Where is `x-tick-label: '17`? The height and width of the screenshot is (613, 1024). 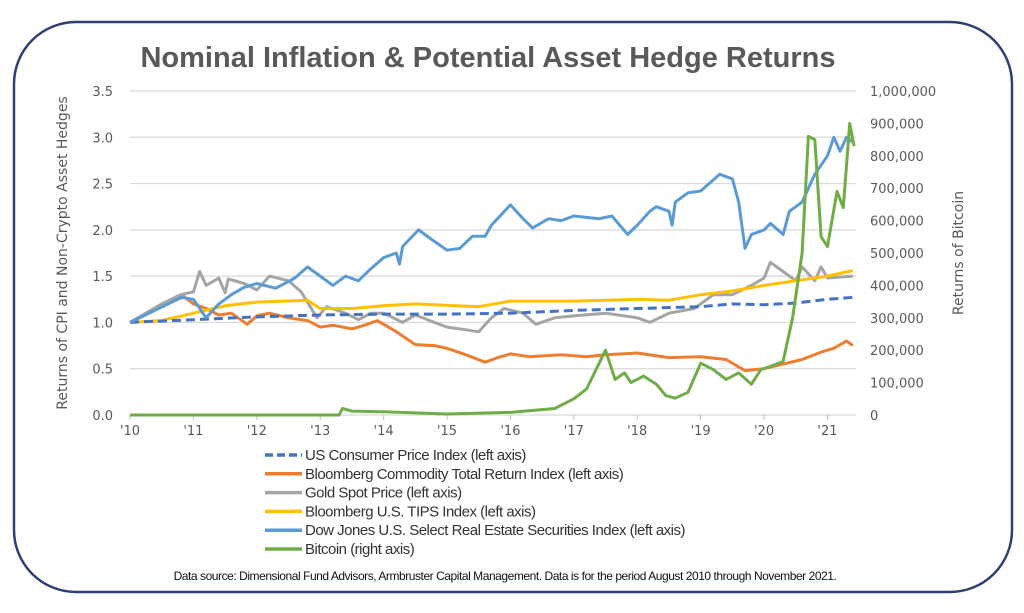 x-tick-label: '17 is located at coordinates (574, 431).